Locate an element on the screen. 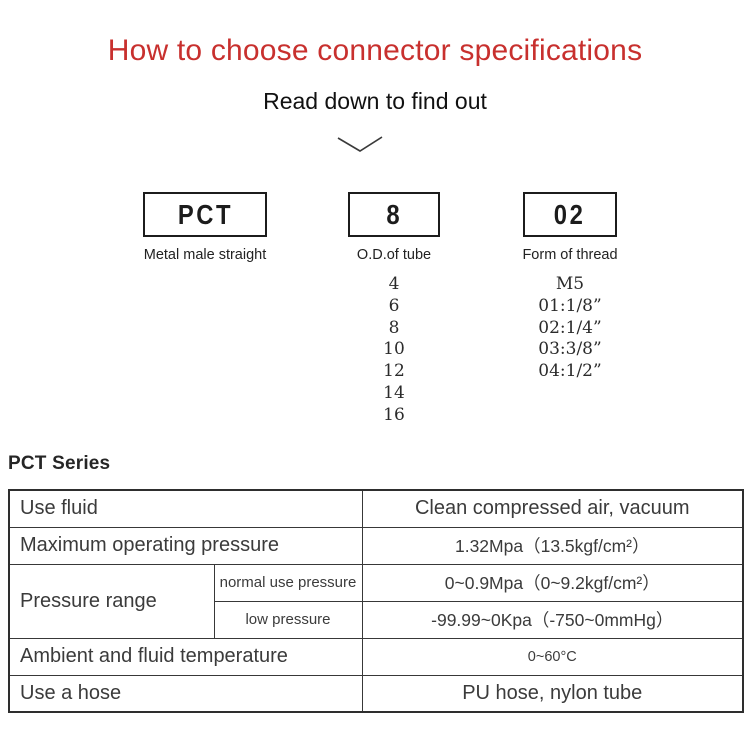 The height and width of the screenshot is (750, 750). tube-size-code-box: 8 is located at coordinates (394, 214).